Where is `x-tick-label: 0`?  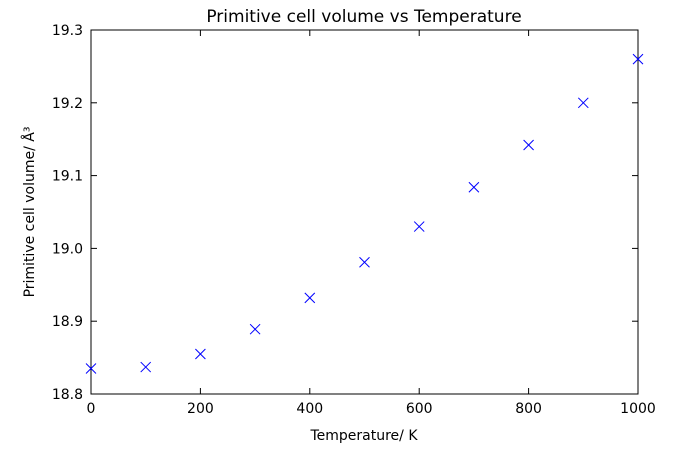
x-tick-label: 0 is located at coordinates (91, 409).